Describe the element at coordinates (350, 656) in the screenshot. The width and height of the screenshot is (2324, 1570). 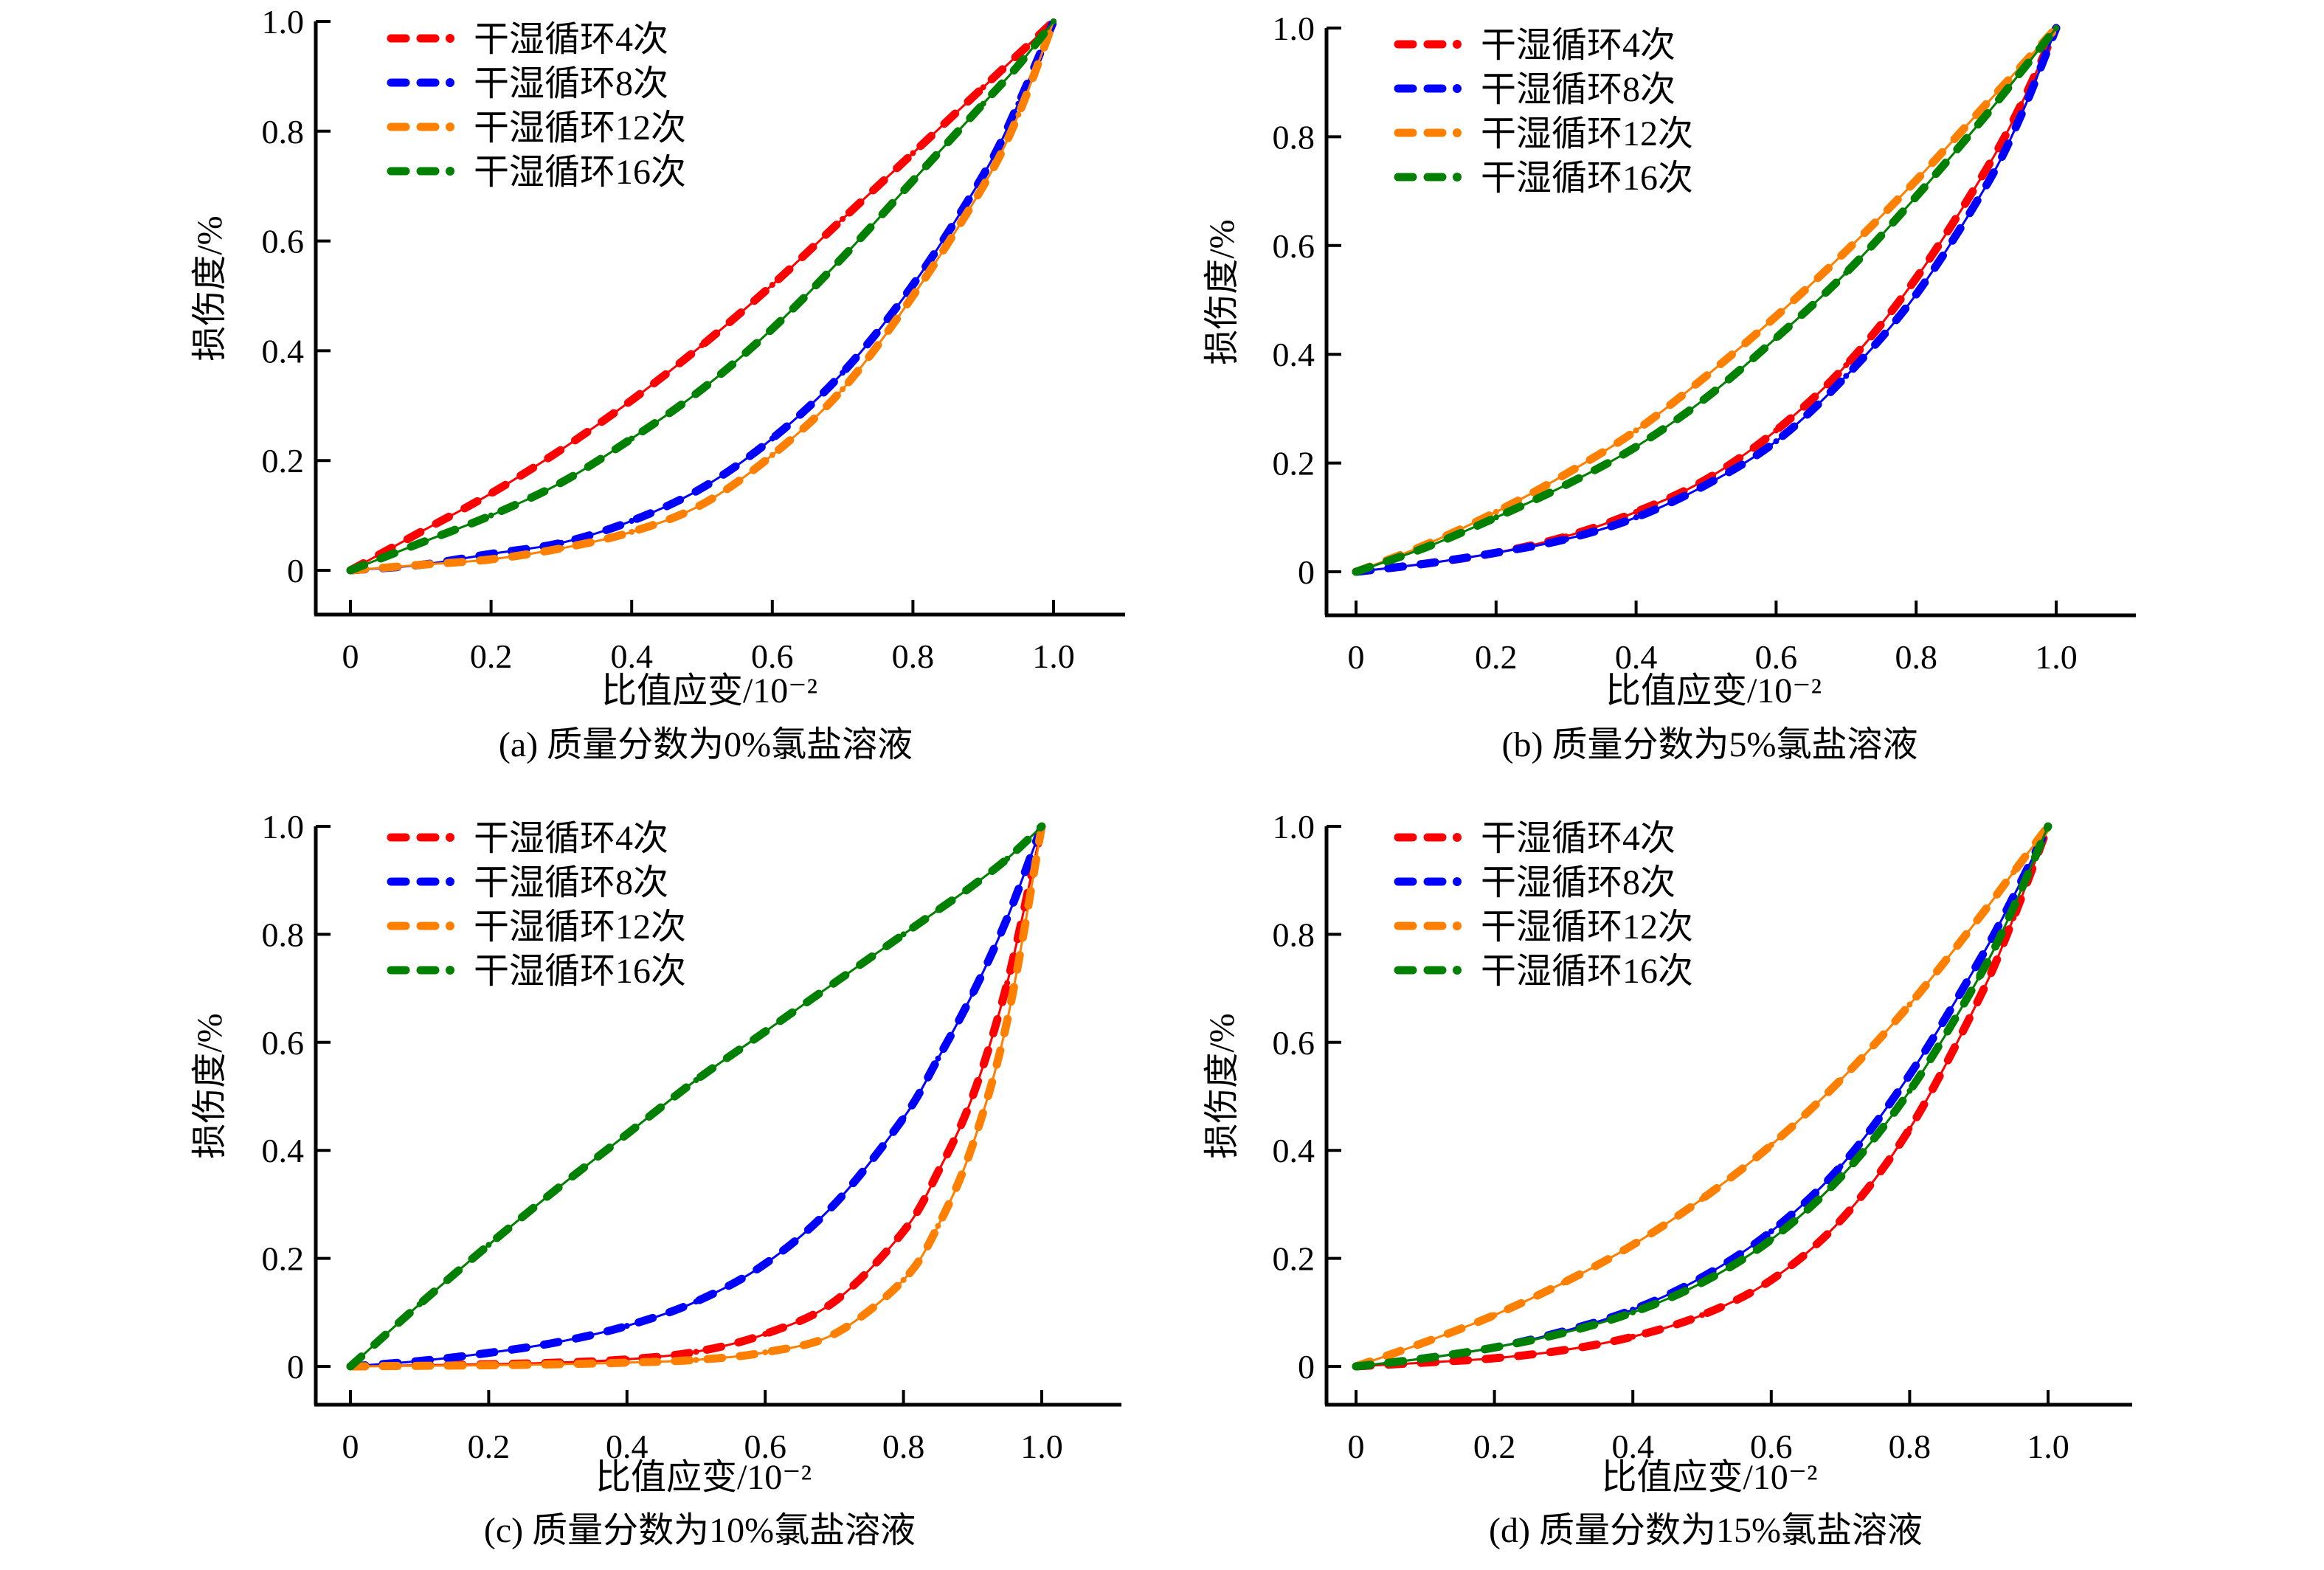
I see `x-tick-label: 0` at that location.